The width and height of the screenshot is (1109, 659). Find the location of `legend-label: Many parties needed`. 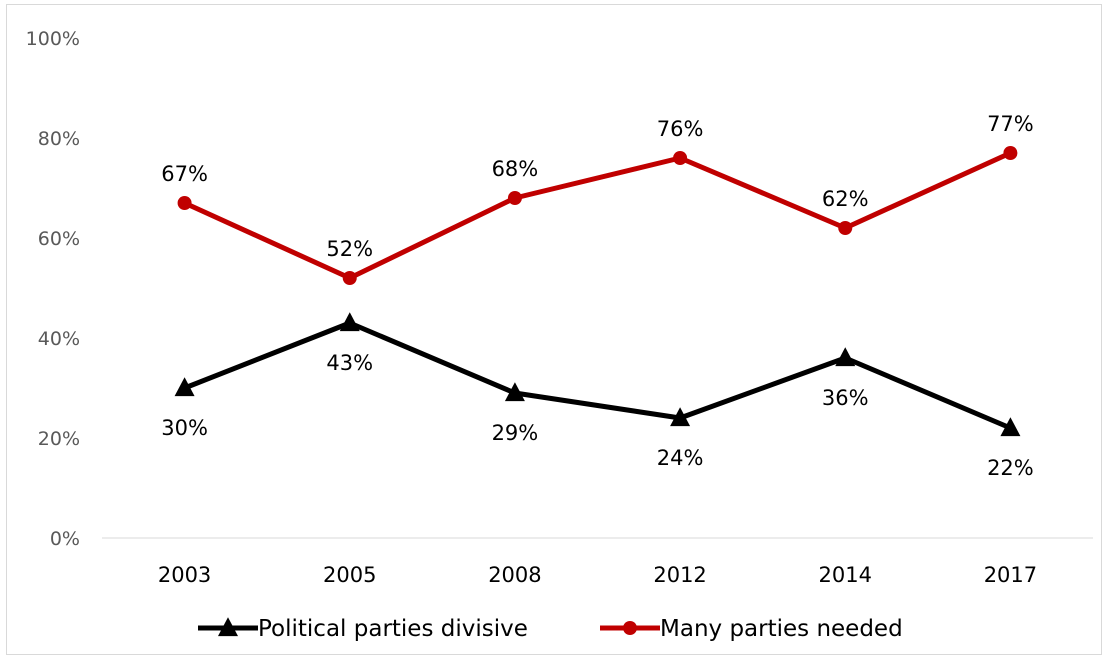

legend-label: Many parties needed is located at coordinates (781, 629).